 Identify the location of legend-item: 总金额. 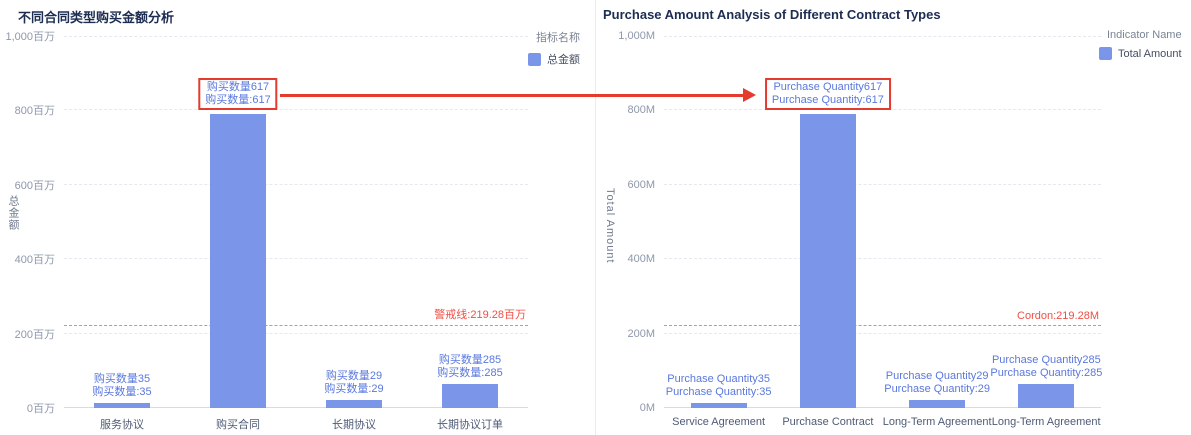
(554, 59).